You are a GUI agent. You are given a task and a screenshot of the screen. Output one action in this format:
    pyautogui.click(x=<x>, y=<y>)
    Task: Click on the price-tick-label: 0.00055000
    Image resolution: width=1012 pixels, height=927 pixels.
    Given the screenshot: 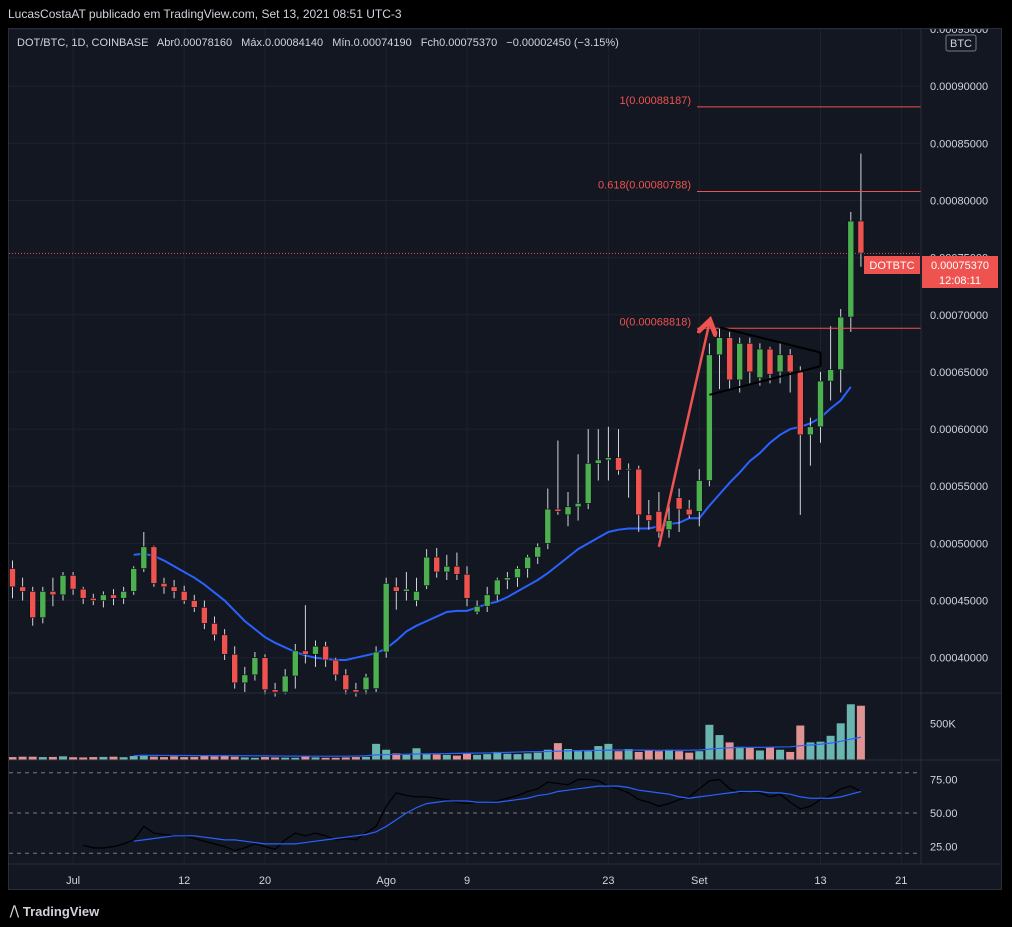 What is the action you would take?
    pyautogui.click(x=959, y=487)
    